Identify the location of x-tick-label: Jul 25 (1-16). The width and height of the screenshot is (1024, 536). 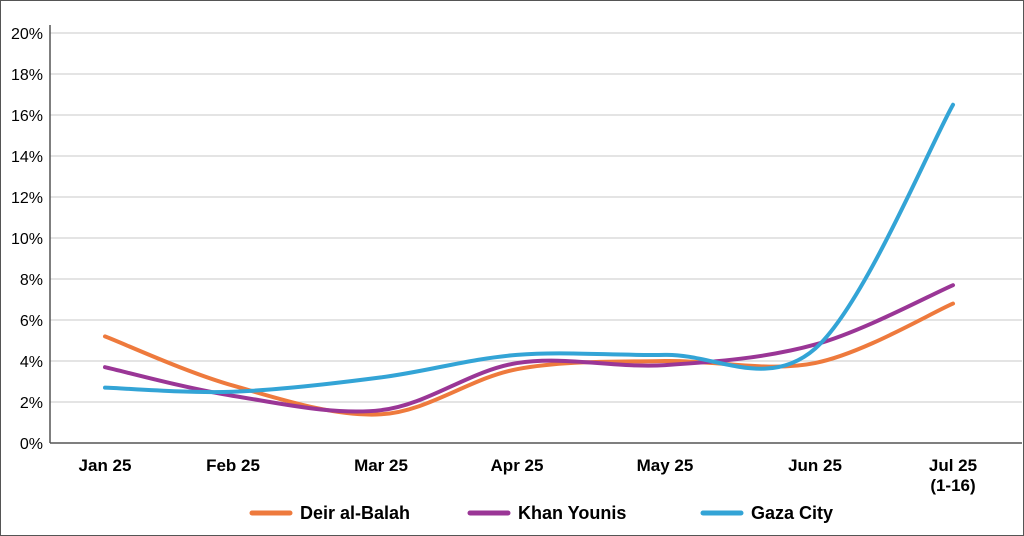
(953, 475).